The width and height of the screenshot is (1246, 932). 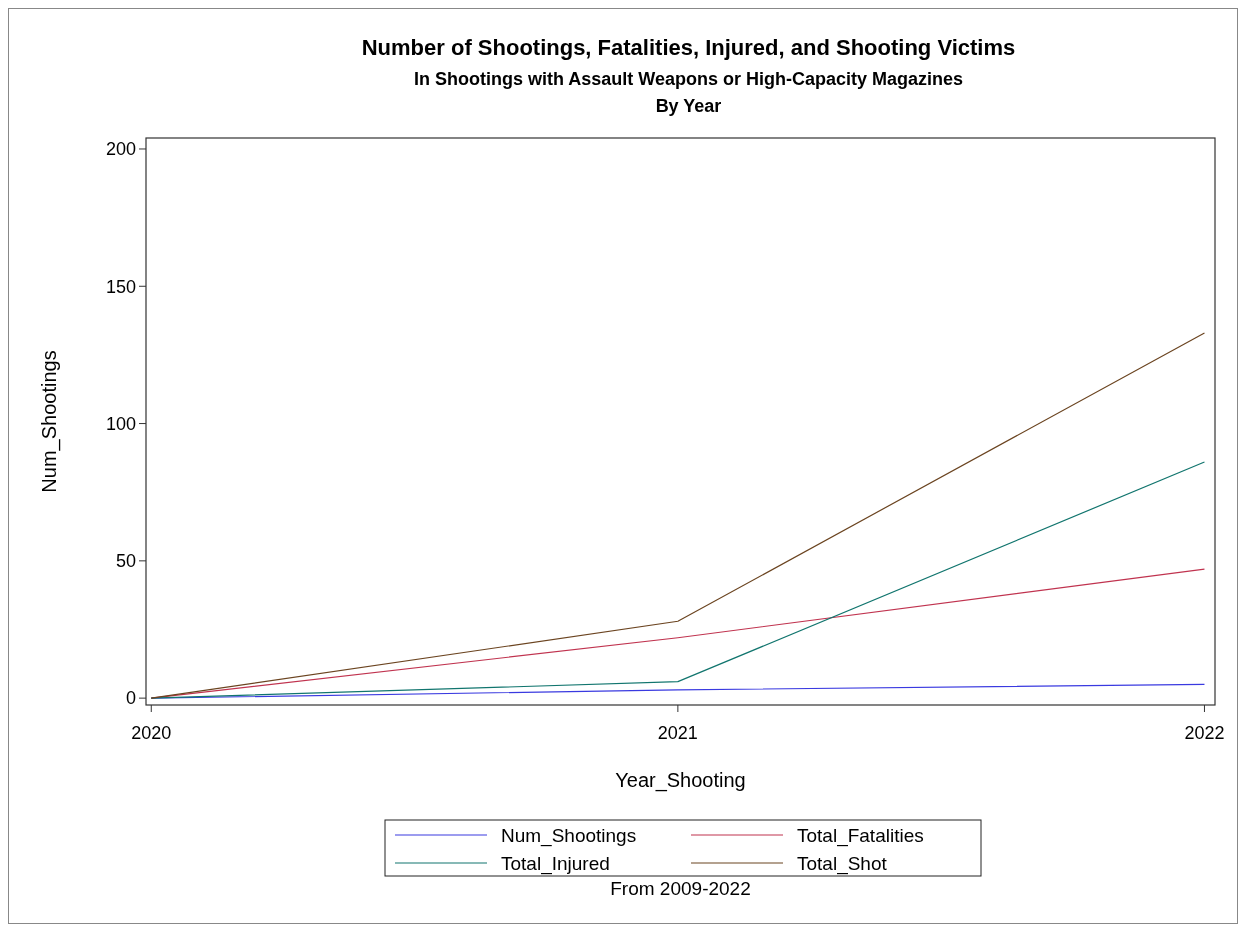 What do you see at coordinates (680, 780) in the screenshot?
I see `x-axis-title: Year_Shooting` at bounding box center [680, 780].